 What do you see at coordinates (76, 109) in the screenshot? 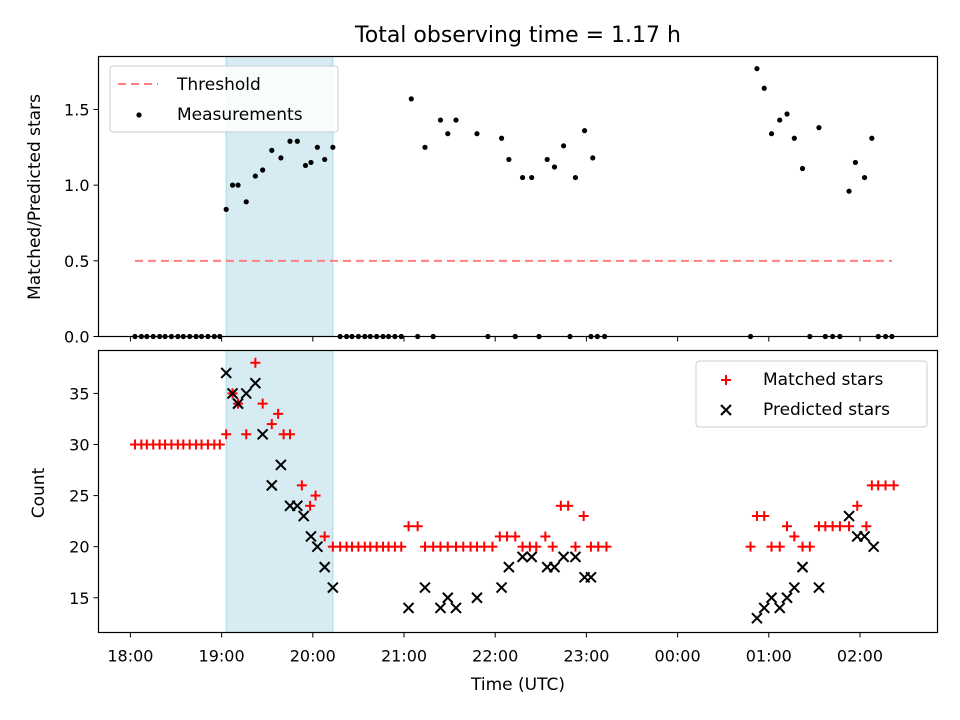
I see `top-y-tick-label: 1.5` at bounding box center [76, 109].